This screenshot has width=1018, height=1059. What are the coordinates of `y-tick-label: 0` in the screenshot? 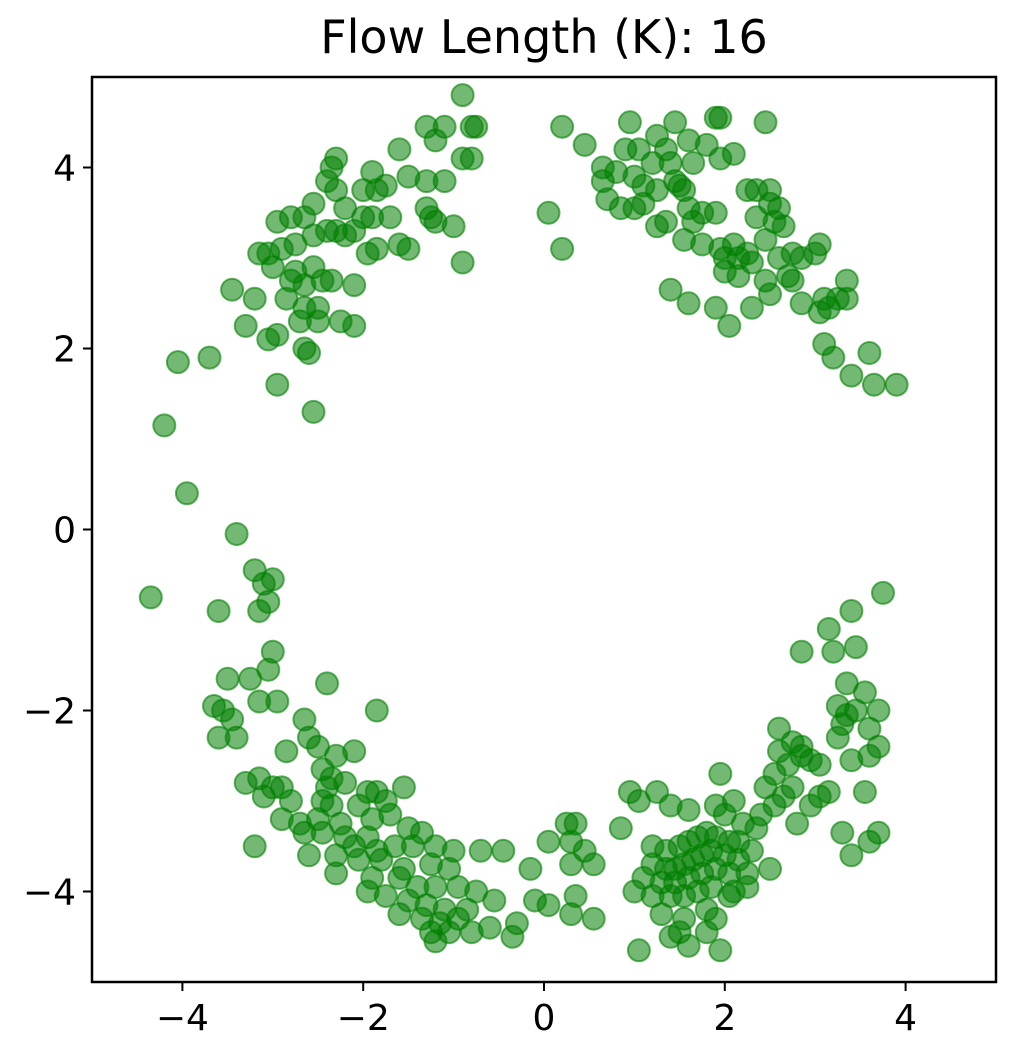 It's located at (64, 531).